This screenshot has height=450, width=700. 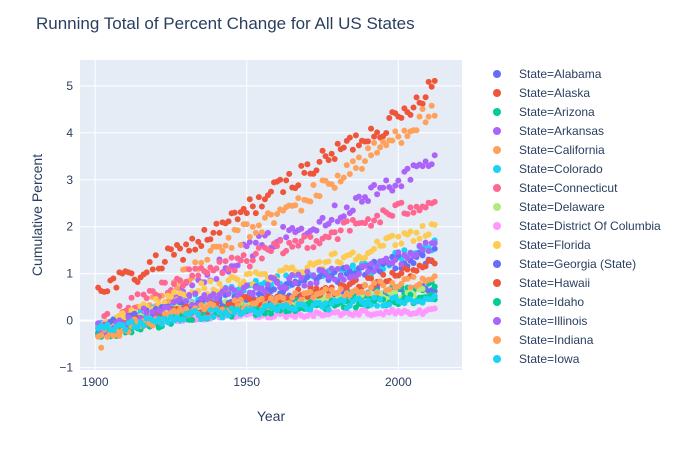 I want to click on legend-item: State=Illinois, so click(x=540, y=321).